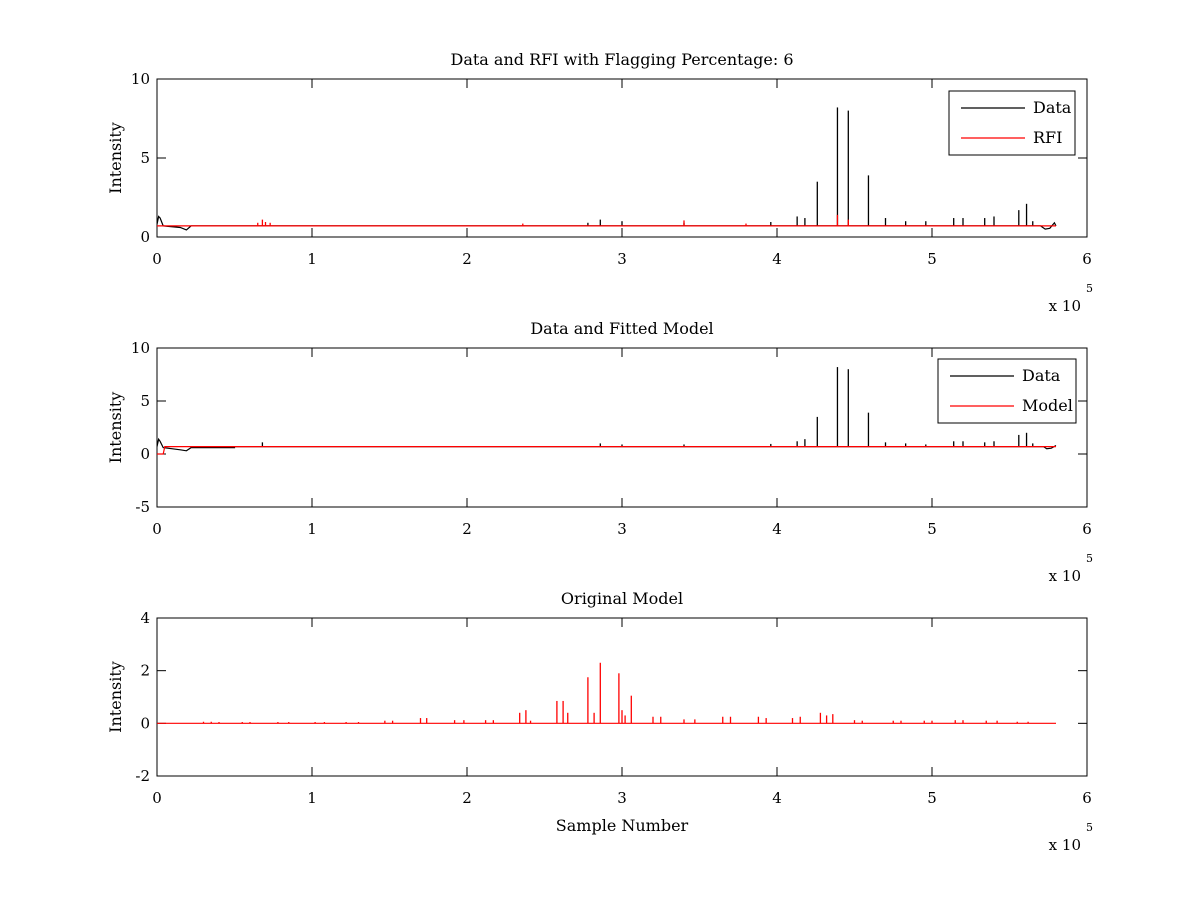  I want to click on y-tick-label: -2, so click(142, 776).